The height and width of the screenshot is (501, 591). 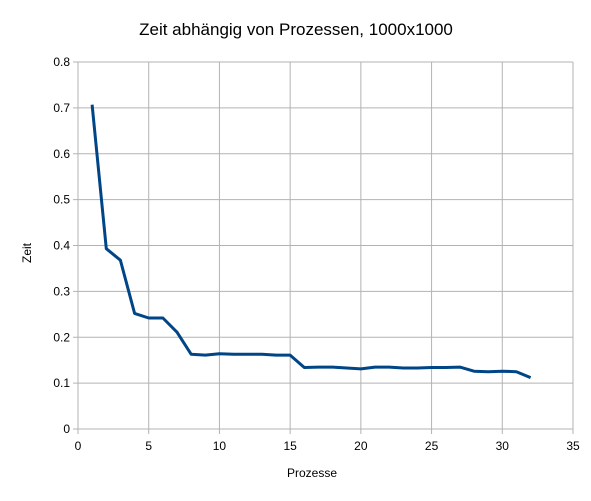 What do you see at coordinates (61, 383) in the screenshot?
I see `y-tick-label: 0.1` at bounding box center [61, 383].